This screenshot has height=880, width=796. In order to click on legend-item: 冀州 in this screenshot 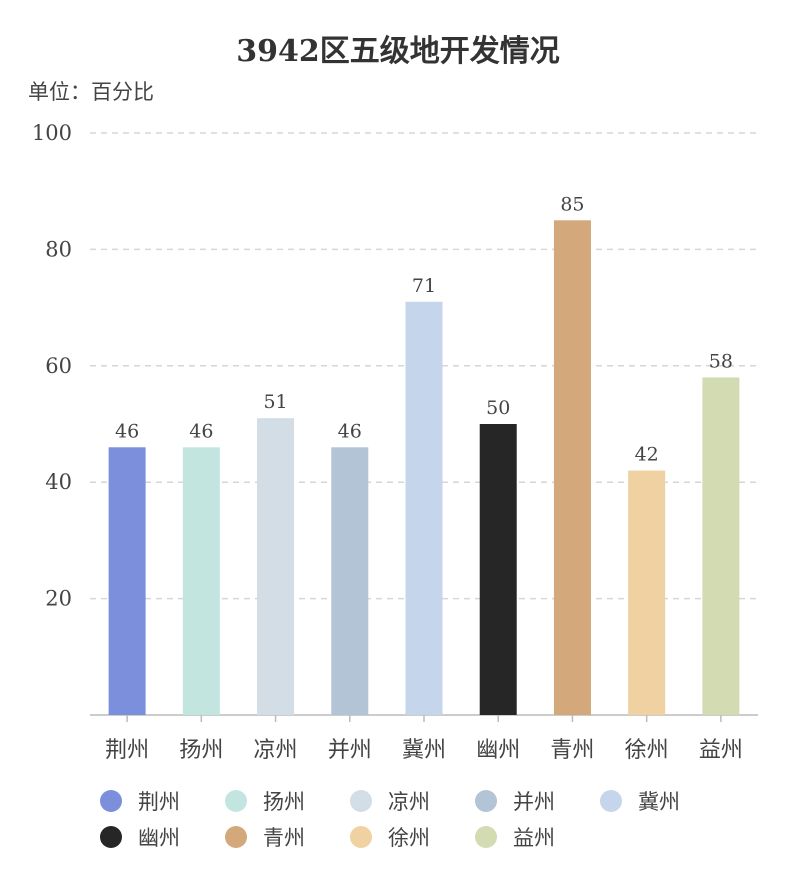, I will do `click(640, 801)`.